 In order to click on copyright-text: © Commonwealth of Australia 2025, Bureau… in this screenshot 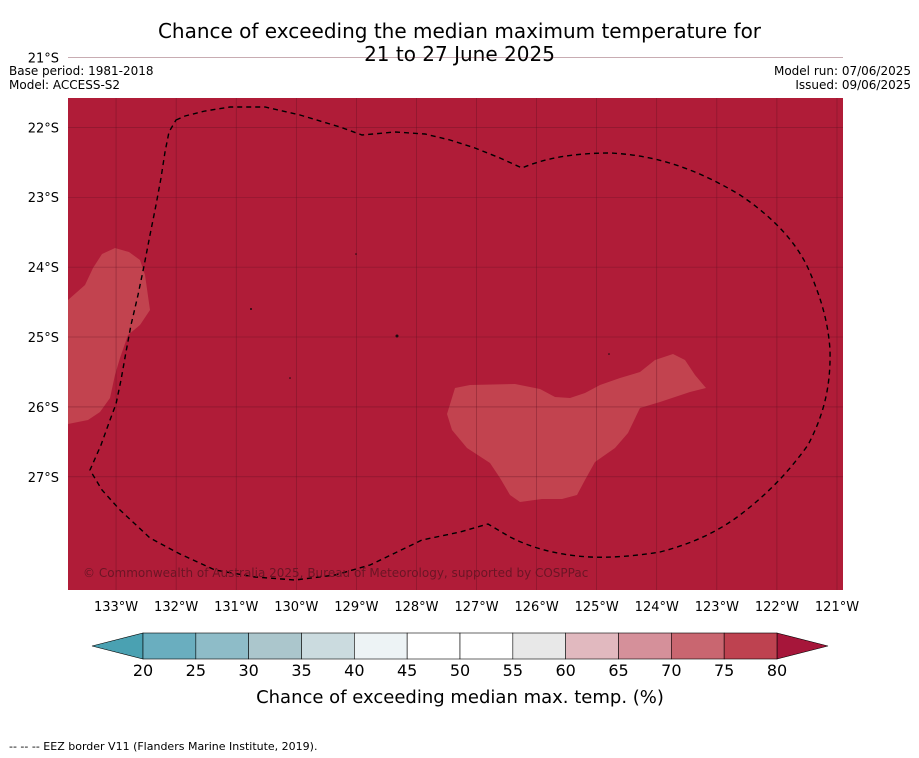, I will do `click(335, 573)`.